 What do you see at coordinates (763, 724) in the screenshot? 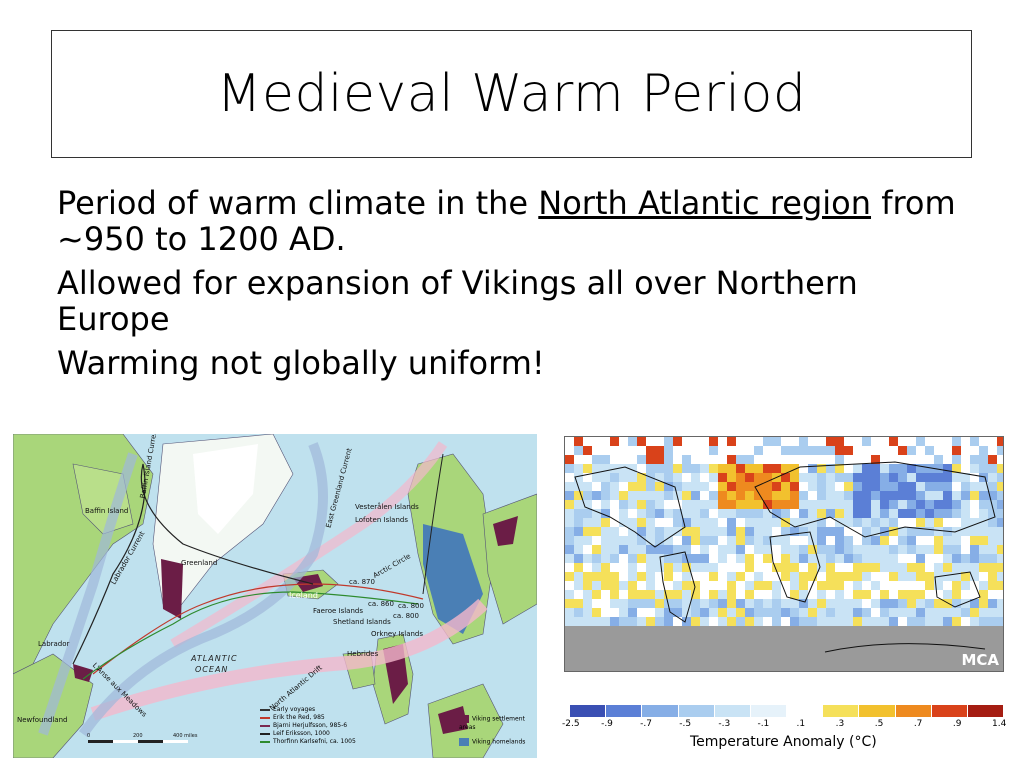
I see `colorbar-tick: -.1` at bounding box center [763, 724].